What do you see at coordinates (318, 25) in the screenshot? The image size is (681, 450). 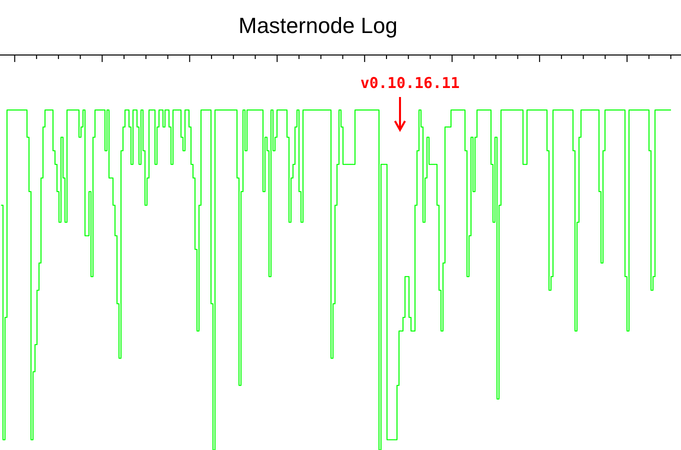 I see `chart-title: Masternode Log` at bounding box center [318, 25].